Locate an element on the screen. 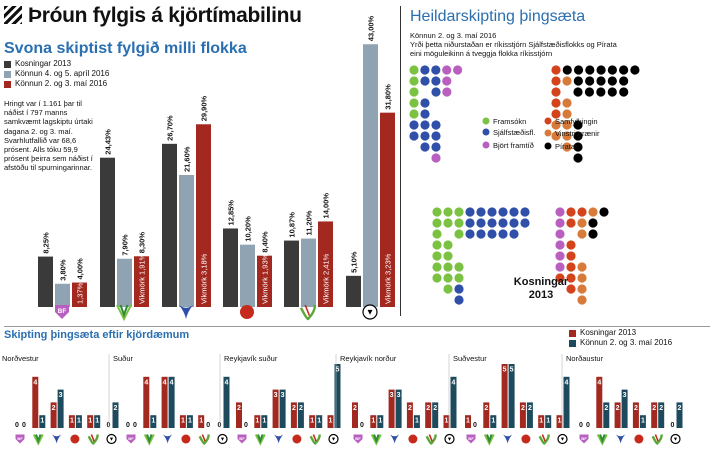 The image size is (713, 449). district-label: Norðaustur is located at coordinates (585, 358).